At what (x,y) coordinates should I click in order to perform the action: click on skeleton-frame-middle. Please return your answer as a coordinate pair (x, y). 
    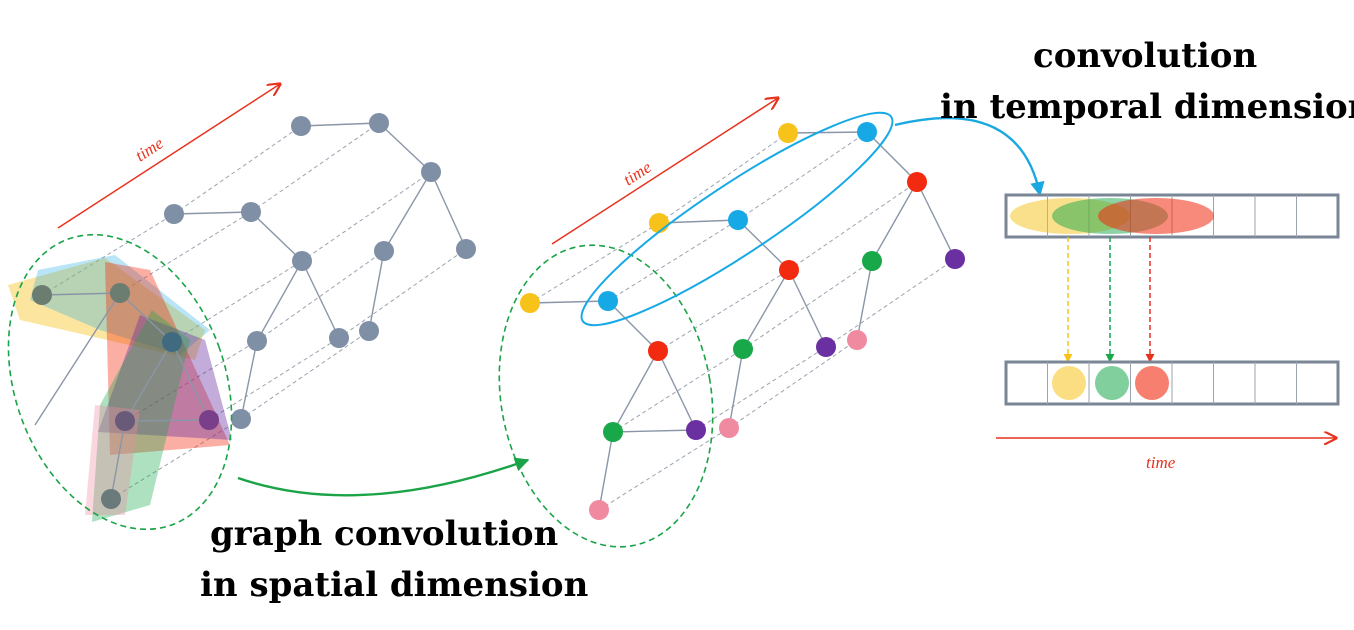
    Looking at the image, I should click on (256, 315).